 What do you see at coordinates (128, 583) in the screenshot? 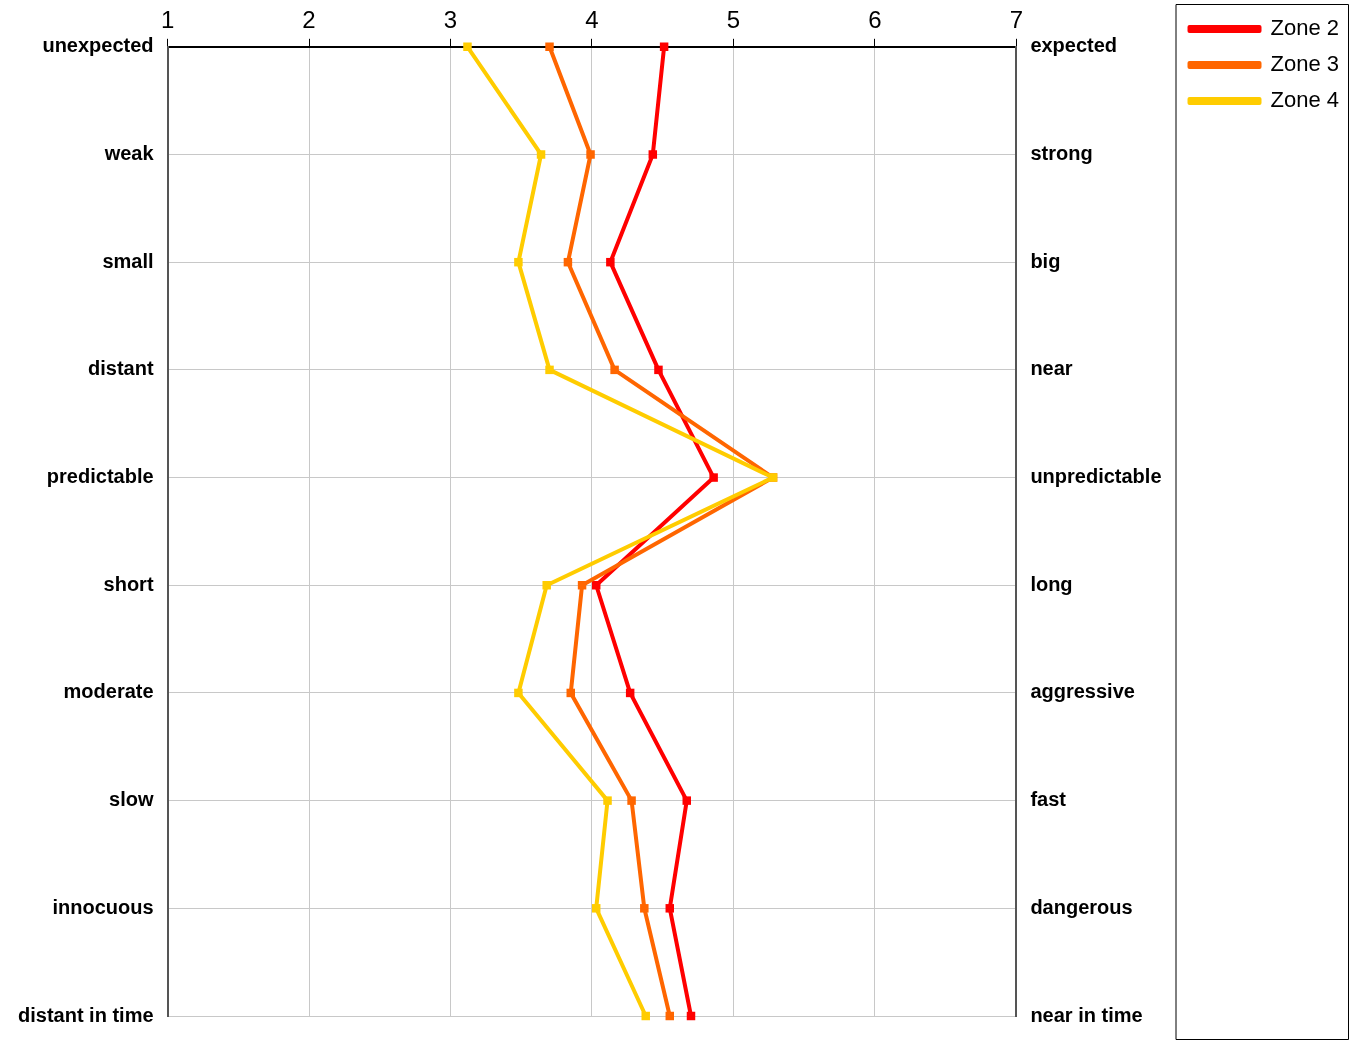
I see `y-tick-label: short` at bounding box center [128, 583].